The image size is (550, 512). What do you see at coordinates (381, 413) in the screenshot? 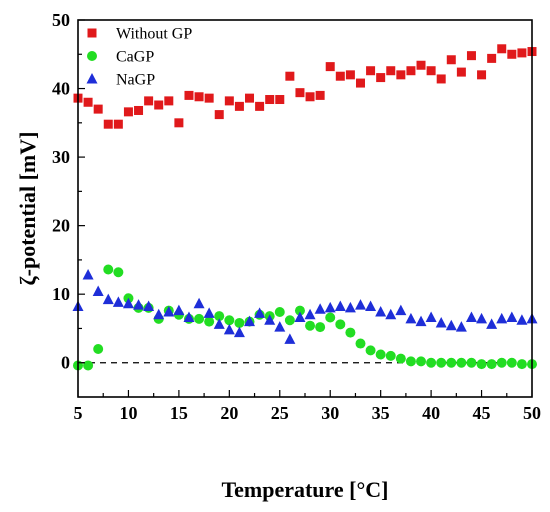
I see `x-tick-label: 35` at bounding box center [381, 413].